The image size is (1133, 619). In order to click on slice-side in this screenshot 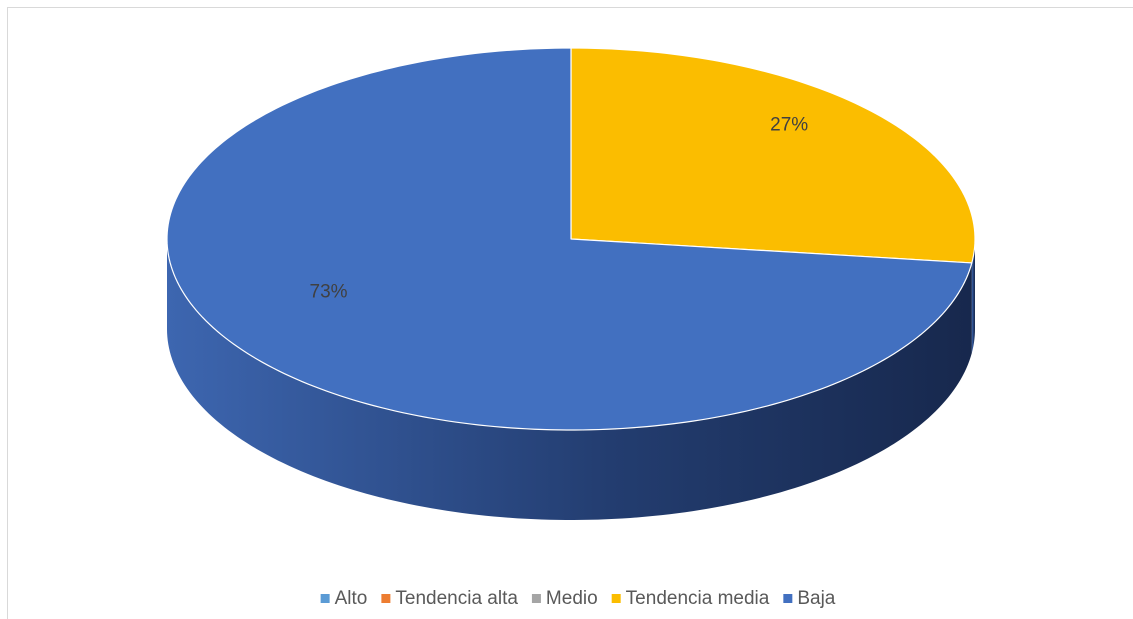, I will do `click(973, 296)`.